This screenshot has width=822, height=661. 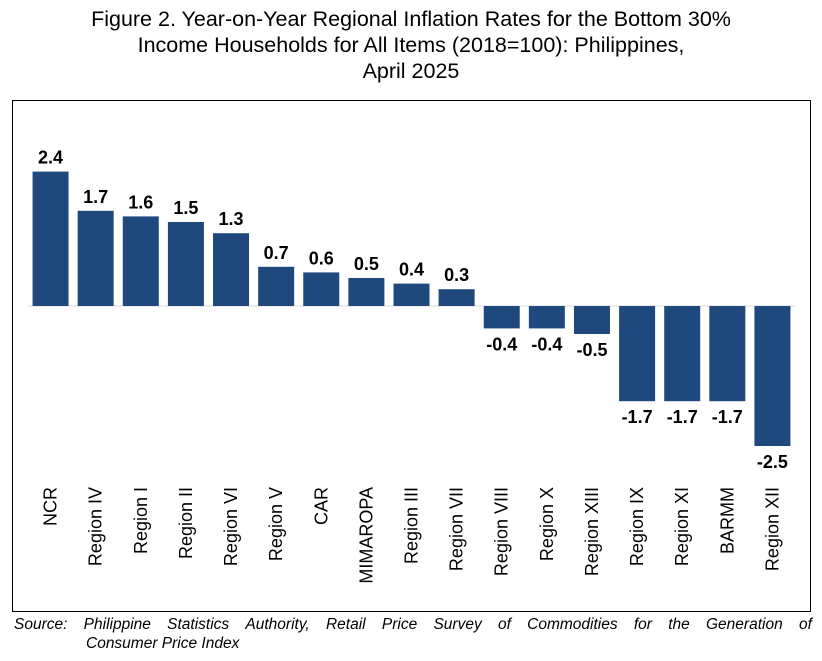 What do you see at coordinates (591, 350) in the screenshot?
I see `data-label: -0.5` at bounding box center [591, 350].